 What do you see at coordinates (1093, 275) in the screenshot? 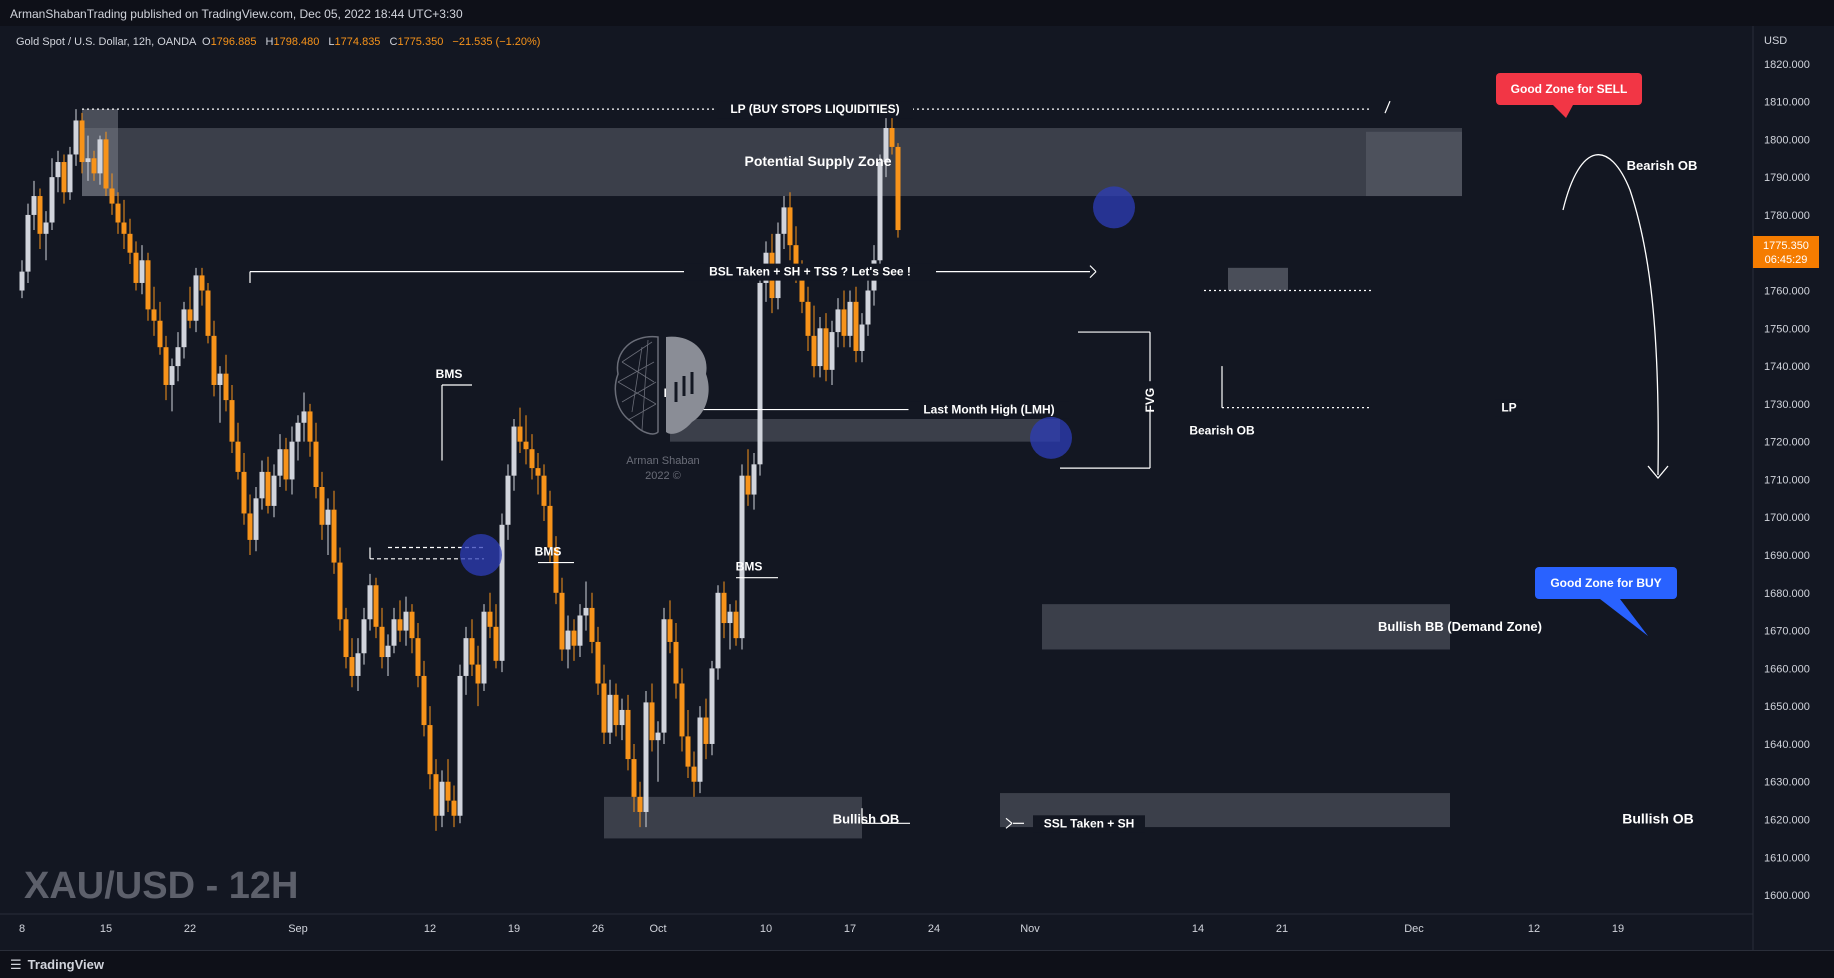
I see `bsl-arrow-b` at bounding box center [1093, 275].